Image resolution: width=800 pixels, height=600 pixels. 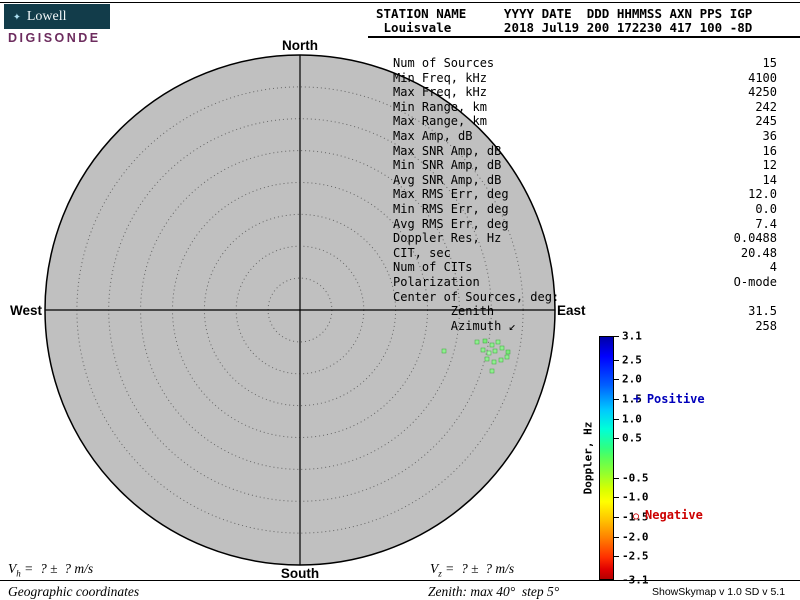 What do you see at coordinates (433, 267) in the screenshot?
I see `stat-label: Num of CITs` at bounding box center [433, 267].